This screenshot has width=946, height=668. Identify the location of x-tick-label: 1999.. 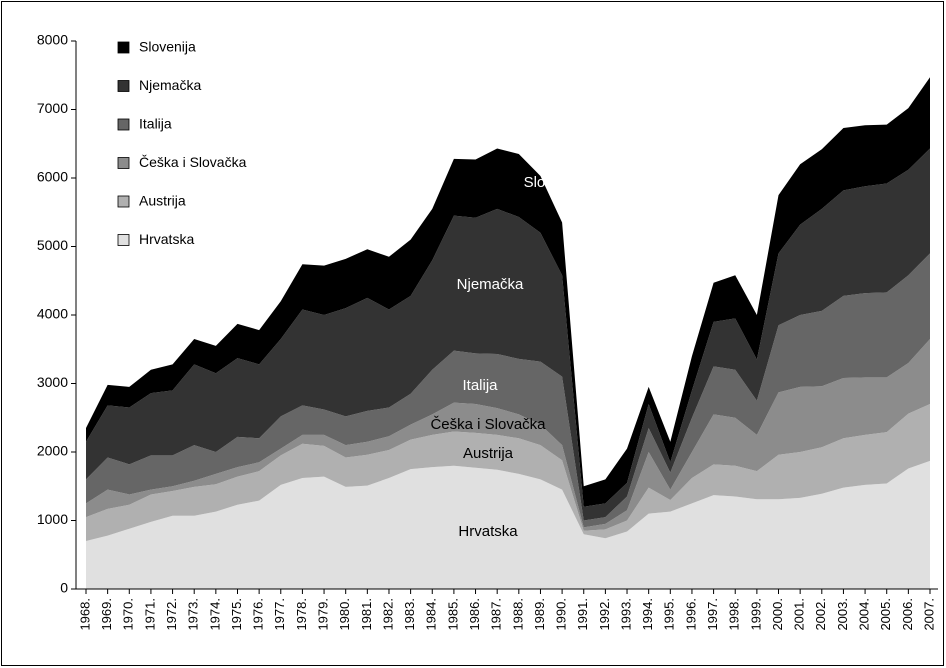
(755, 614).